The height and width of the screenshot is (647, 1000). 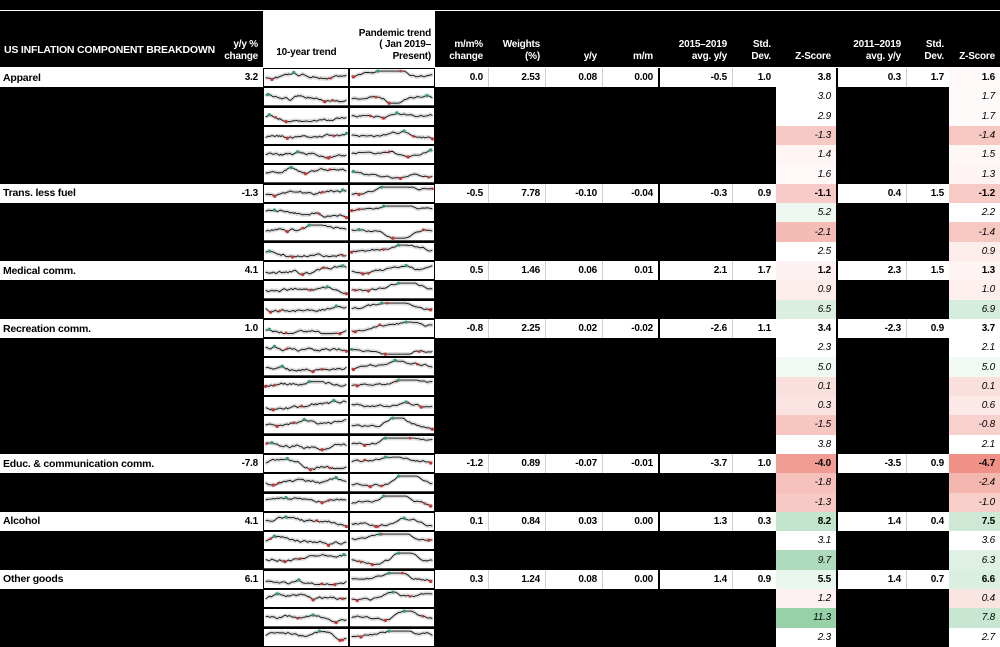 I want to click on zscore-2011-2019-cell: -1.4, so click(x=974, y=232).